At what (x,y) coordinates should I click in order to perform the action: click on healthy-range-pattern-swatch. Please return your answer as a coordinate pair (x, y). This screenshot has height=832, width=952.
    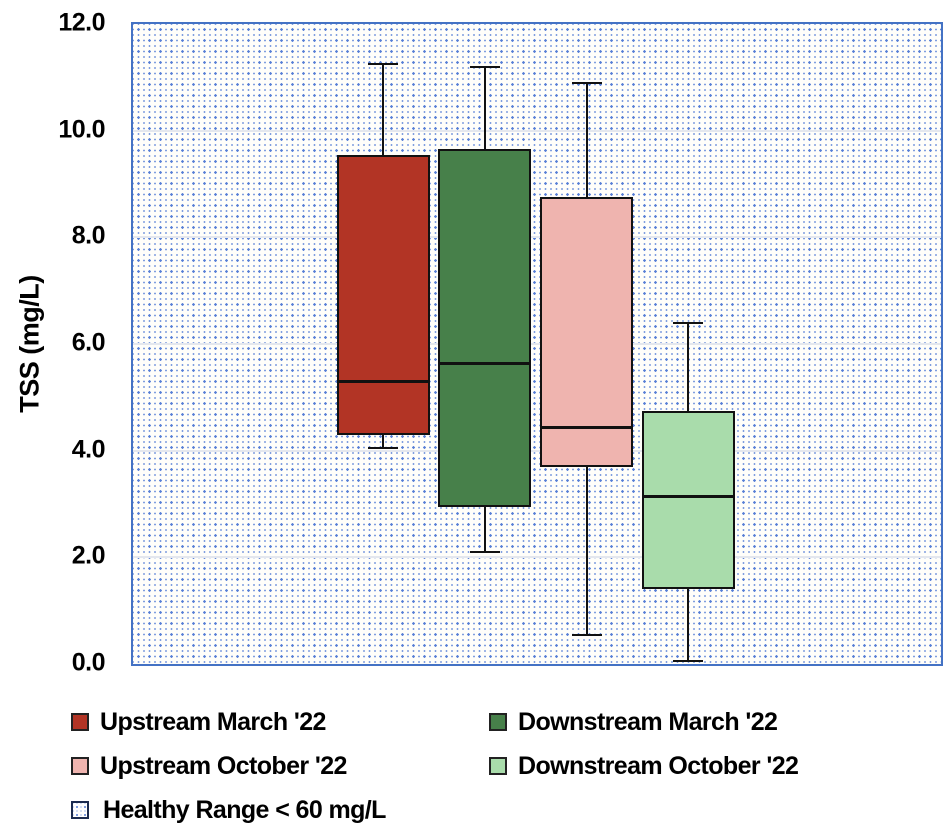
    Looking at the image, I should click on (80, 810).